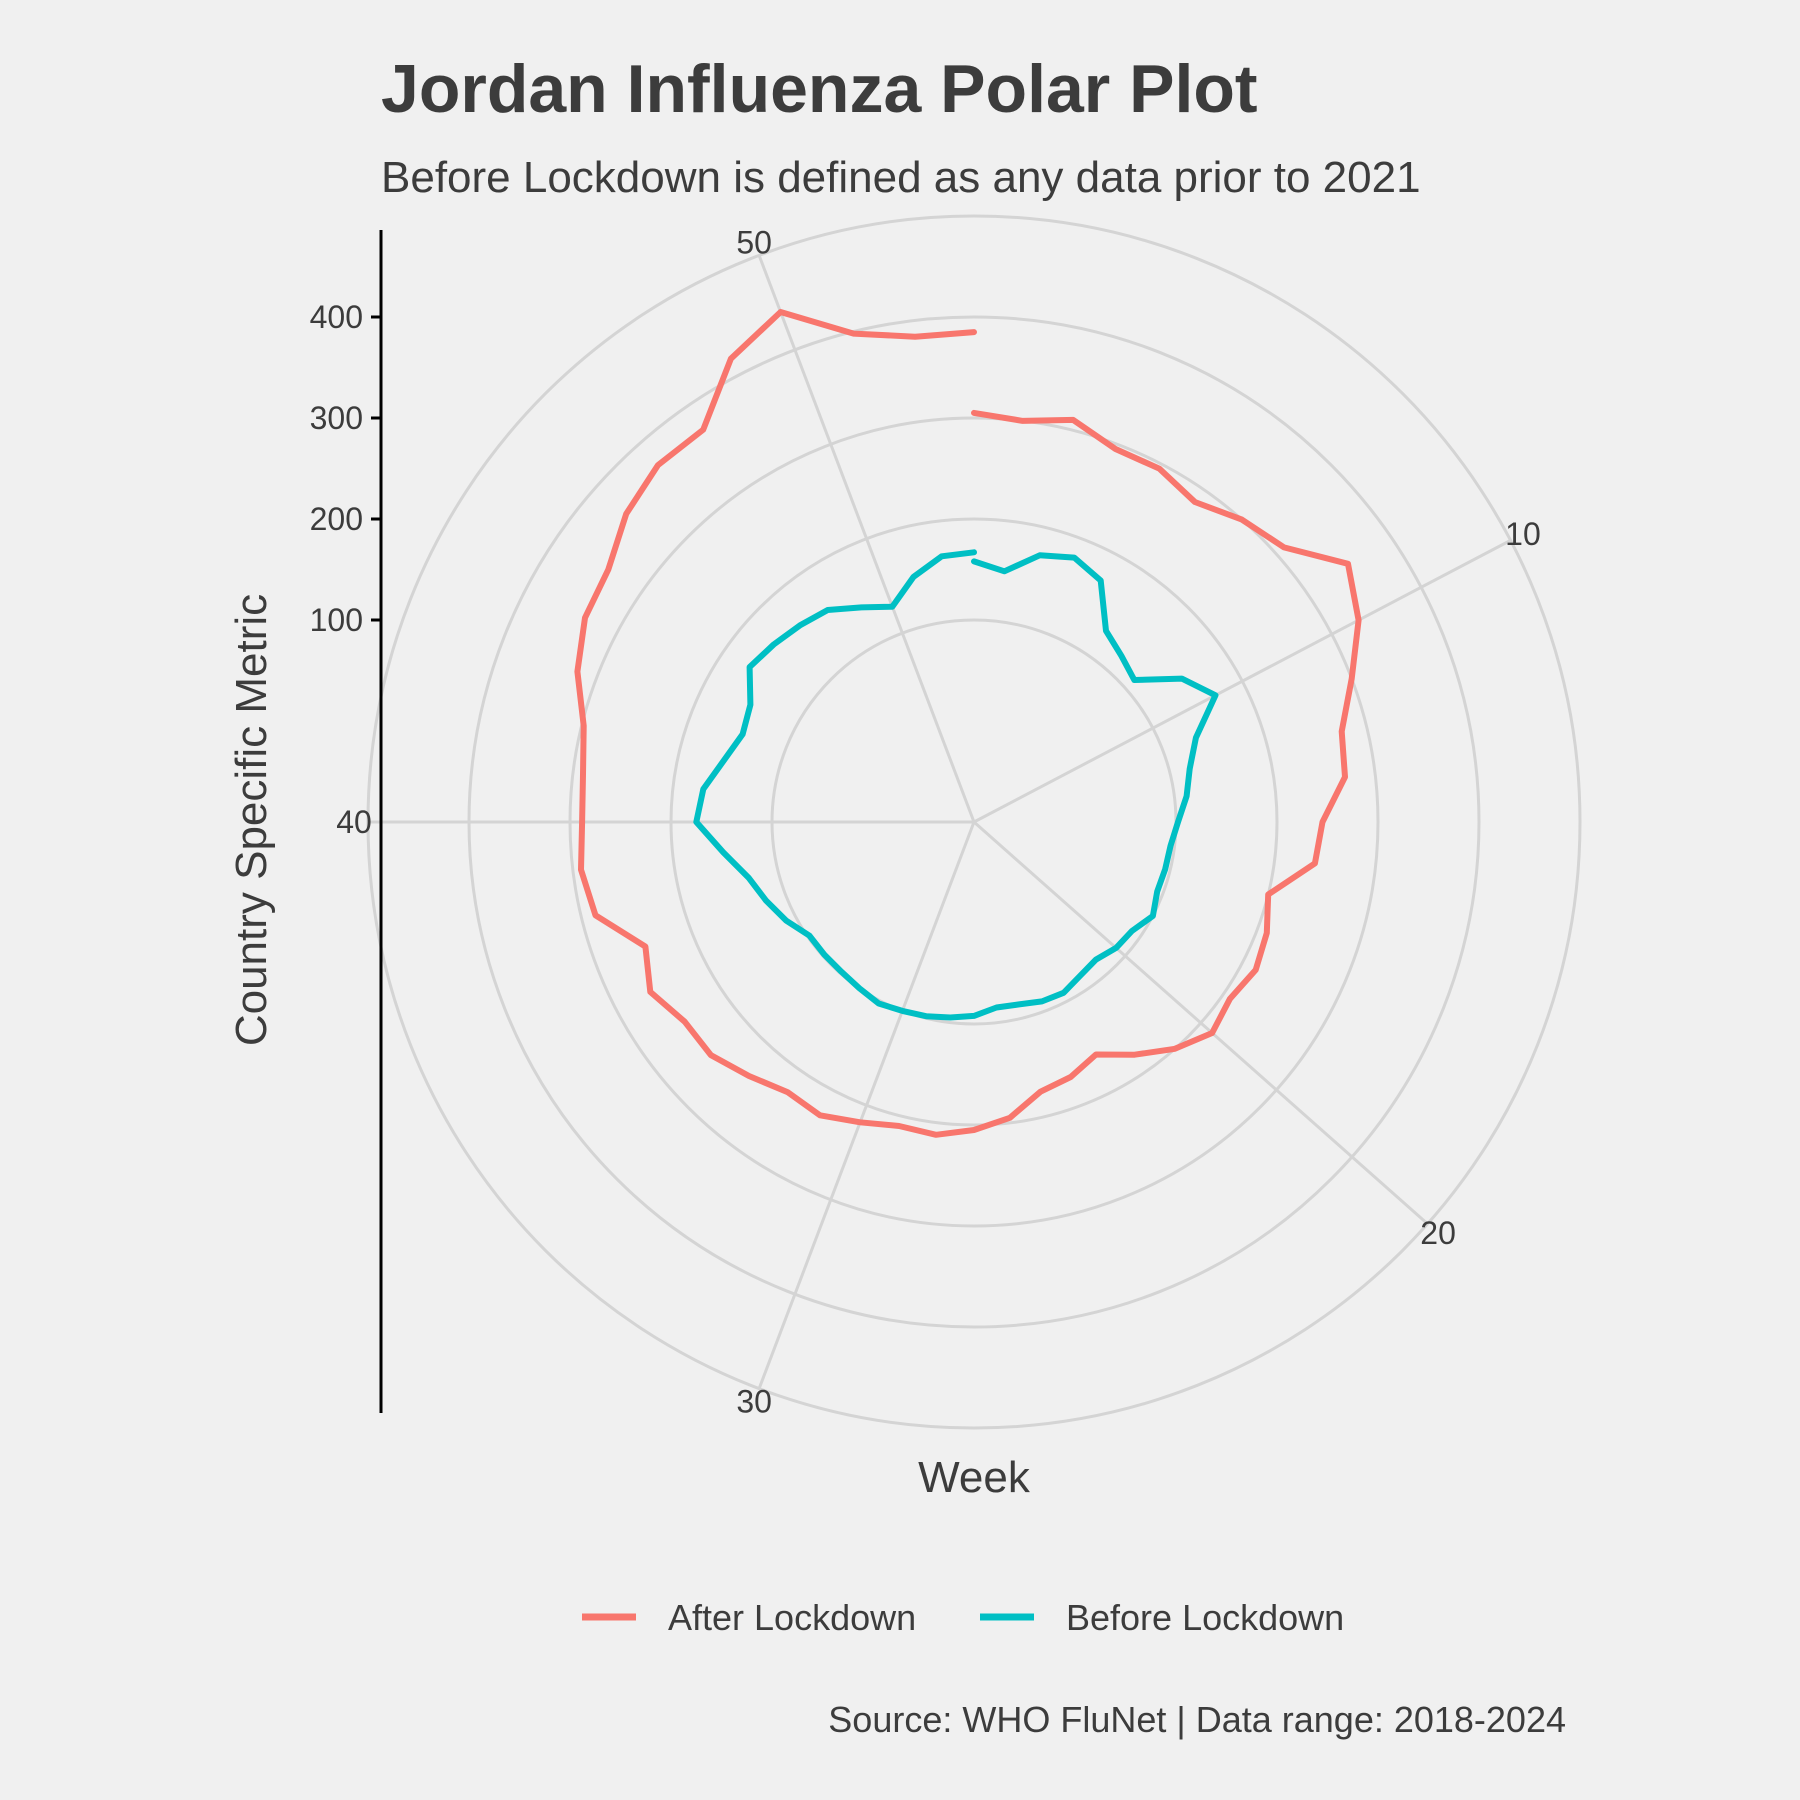  Describe the element at coordinates (251, 820) in the screenshot. I see `y-axis-title: Country Specific Metric` at that location.